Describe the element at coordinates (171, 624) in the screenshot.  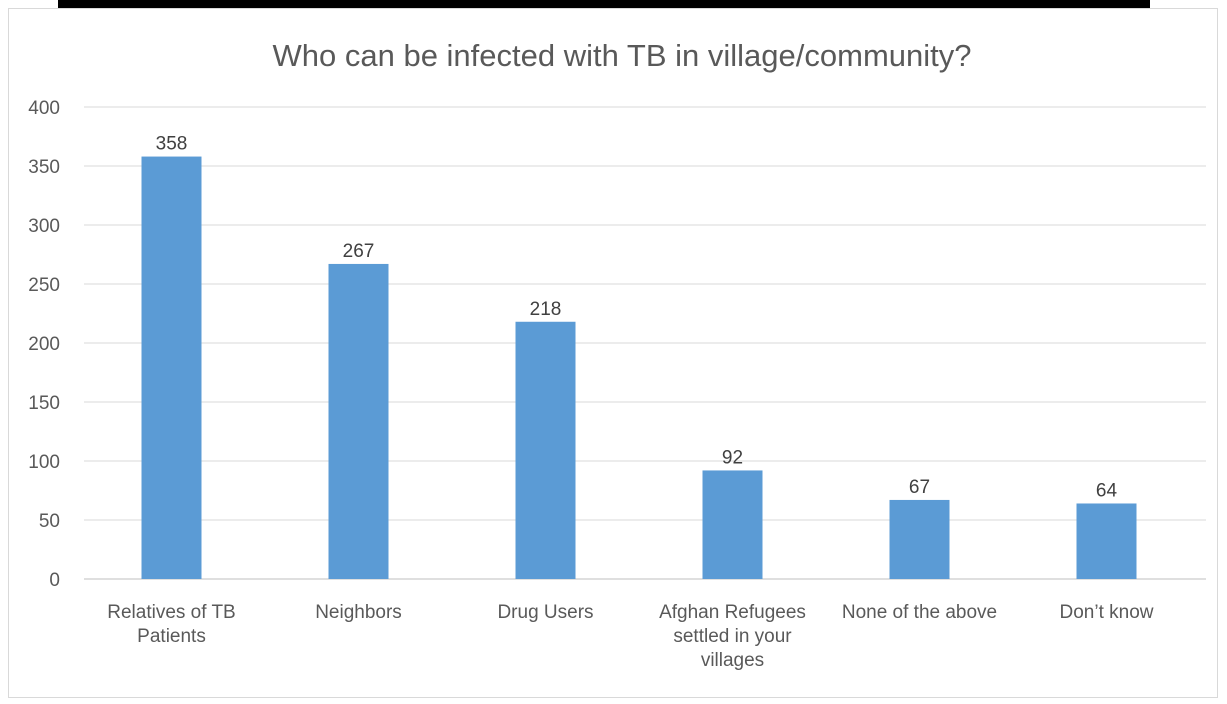
I see `x-tick-label: Relatives of TB Patients` at that location.